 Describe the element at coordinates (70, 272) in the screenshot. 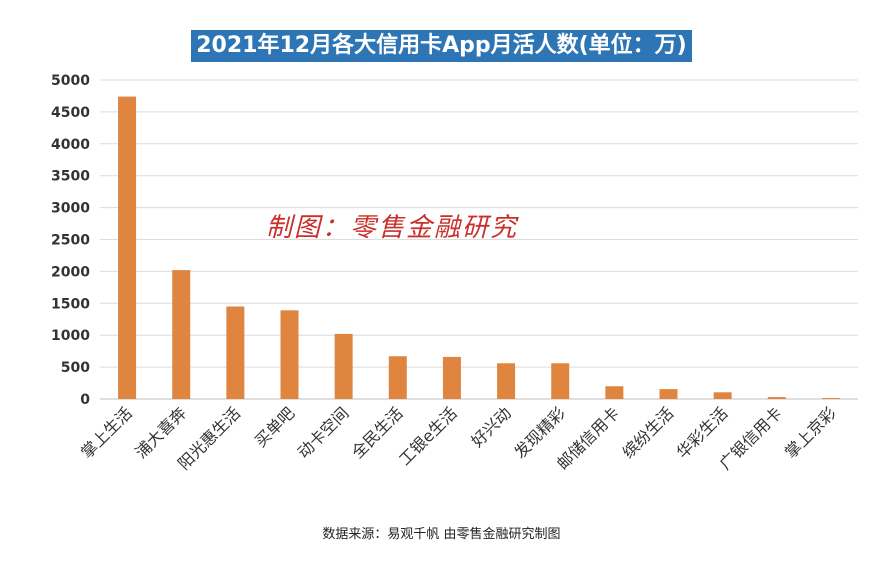

I see `y-tick-label: 2000` at that location.